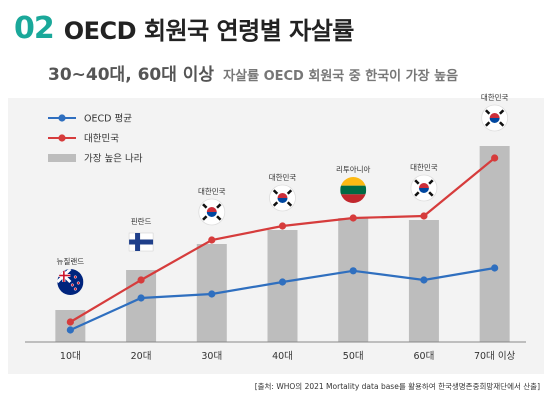  What do you see at coordinates (209, 30) in the screenshot?
I see `page-title: OECD 회원국 연령별 자살률` at bounding box center [209, 30].